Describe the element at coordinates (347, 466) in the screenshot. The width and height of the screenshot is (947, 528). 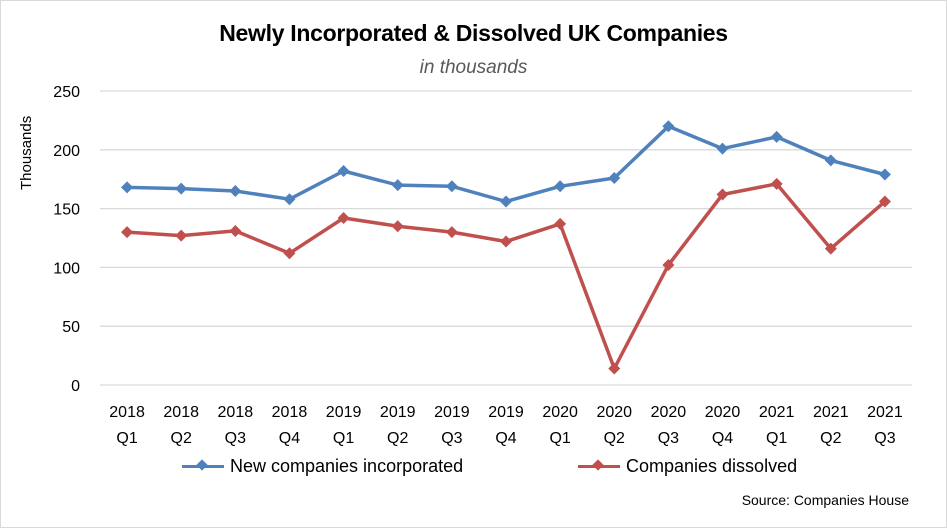
I see `legend-label: New companies incorporated` at that location.